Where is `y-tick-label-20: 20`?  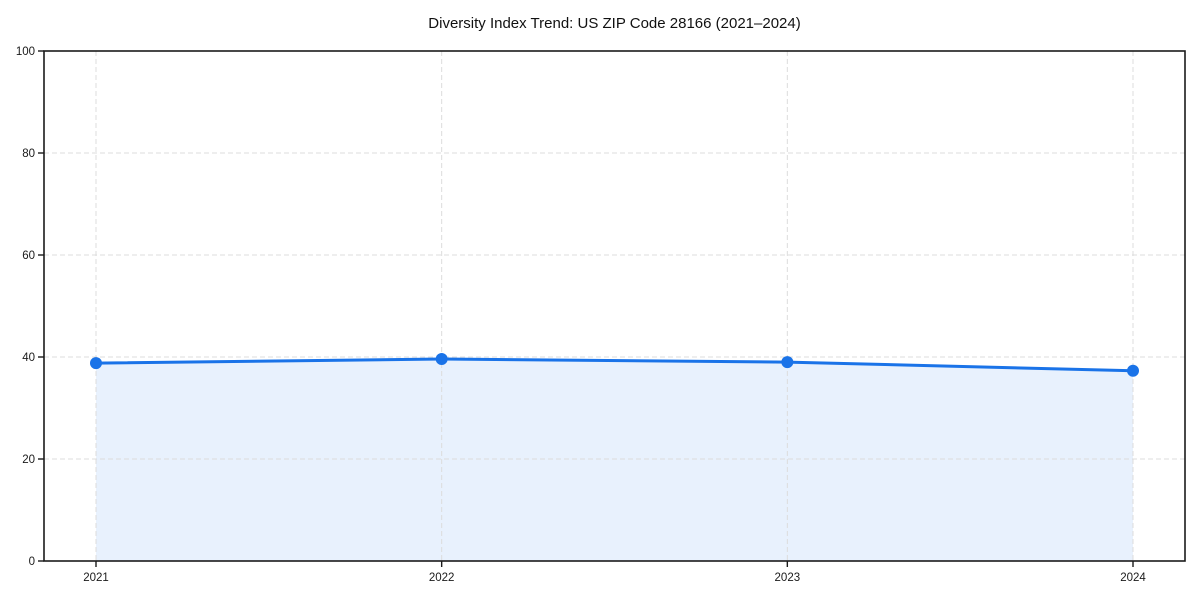 y-tick-label-20: 20 is located at coordinates (28, 460).